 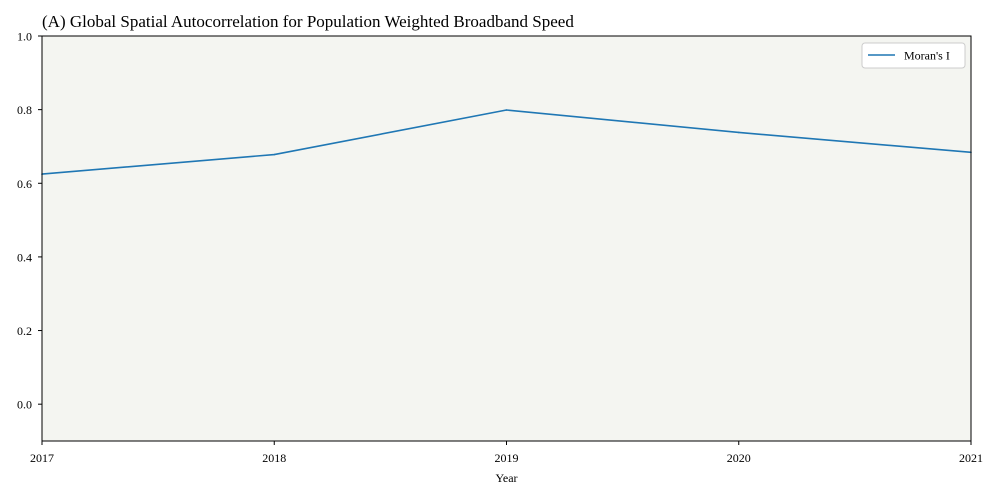 What do you see at coordinates (24, 110) in the screenshot?
I see `y-tick-label: 0.8` at bounding box center [24, 110].